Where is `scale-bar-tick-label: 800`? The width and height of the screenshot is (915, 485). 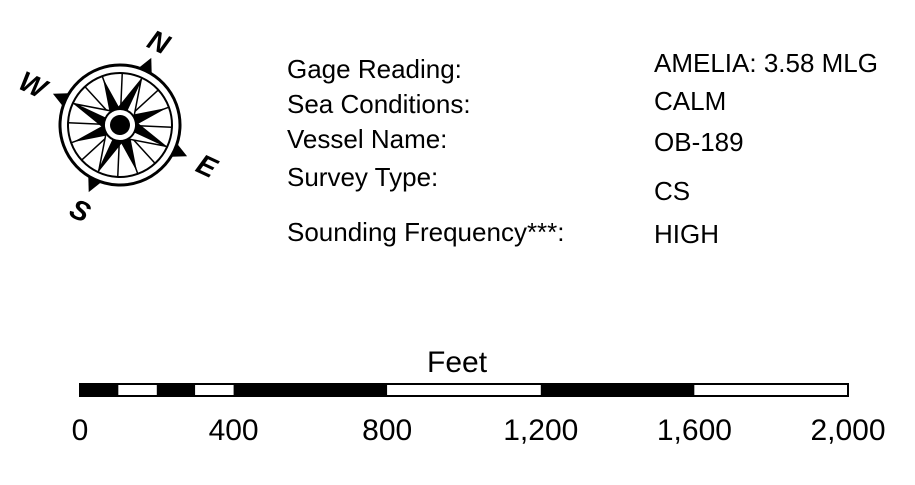
scale-bar-tick-label: 800 is located at coordinates (387, 430).